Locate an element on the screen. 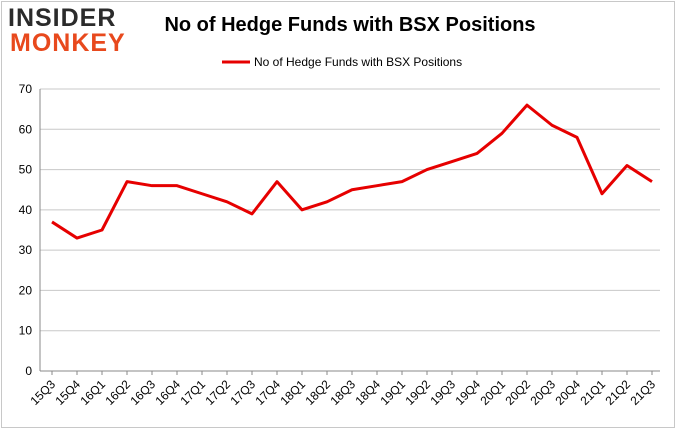 The image size is (678, 431). y-tick-label: 70 is located at coordinates (26, 89).